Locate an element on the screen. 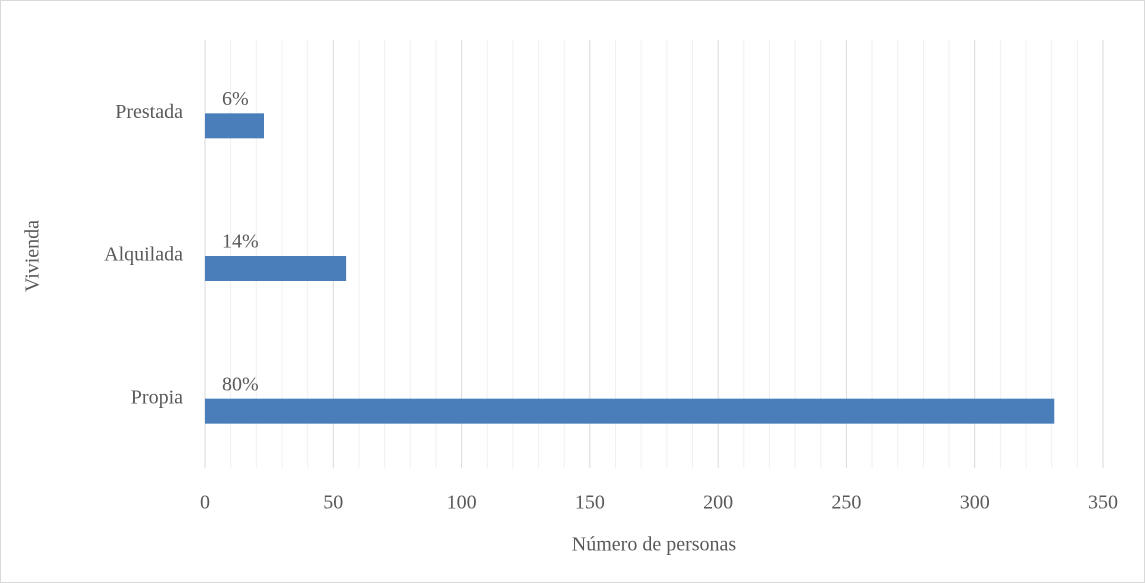 This screenshot has width=1145, height=583. y-tick-label: Propia is located at coordinates (157, 397).